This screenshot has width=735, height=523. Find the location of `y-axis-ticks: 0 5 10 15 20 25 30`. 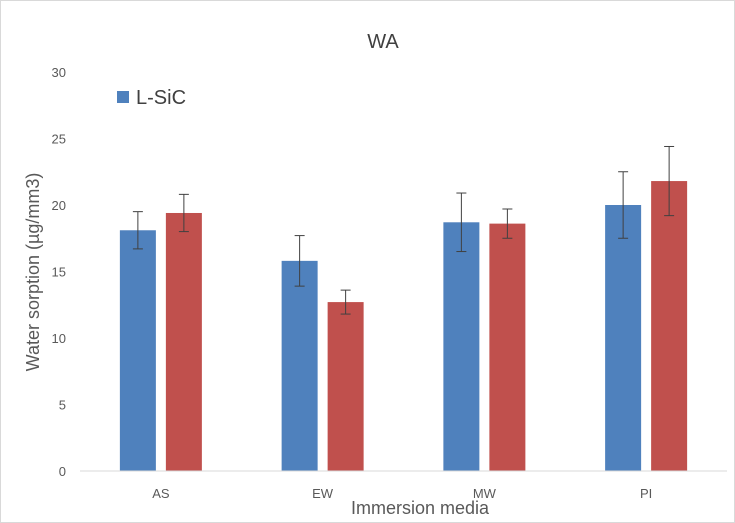

y-axis-ticks: 0 5 10 15 20 25 30 is located at coordinates (59, 272).